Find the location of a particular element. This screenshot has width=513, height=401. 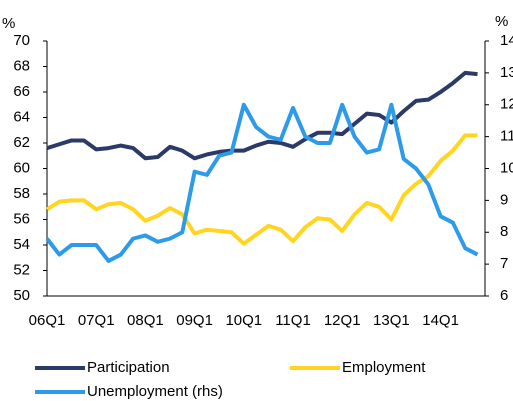

x-tick-label: 07Q1 is located at coordinates (96, 320).